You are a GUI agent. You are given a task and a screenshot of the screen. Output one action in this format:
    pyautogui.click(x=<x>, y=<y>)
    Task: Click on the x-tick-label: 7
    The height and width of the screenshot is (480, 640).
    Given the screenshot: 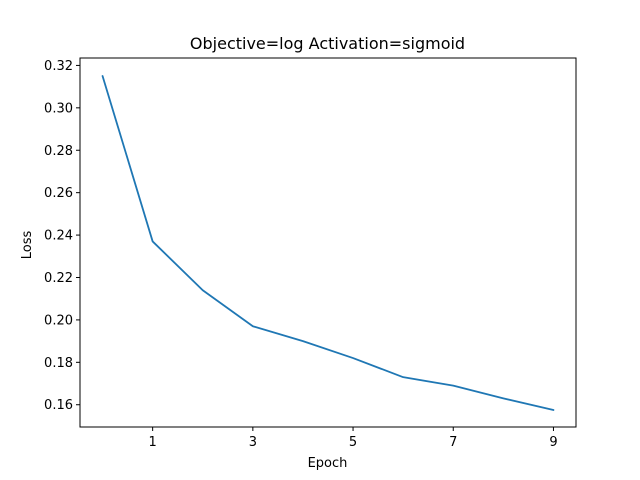 What is the action you would take?
    pyautogui.click(x=453, y=442)
    